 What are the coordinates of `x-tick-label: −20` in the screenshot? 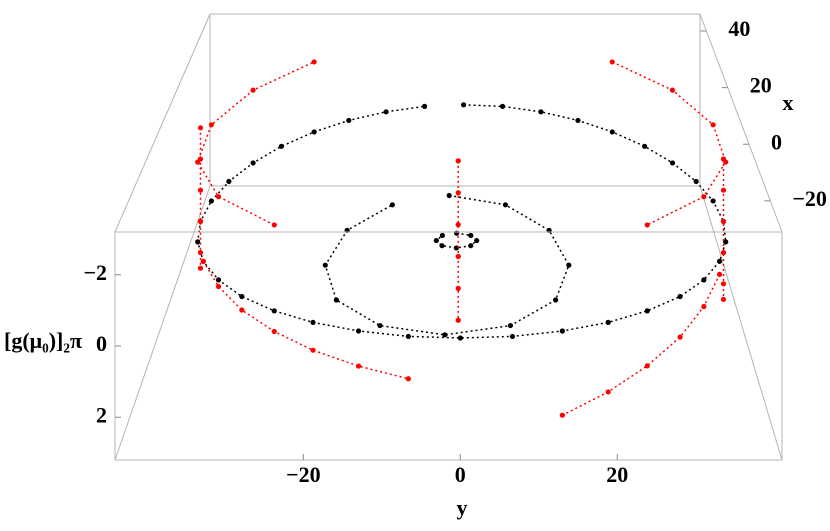 It's located at (809, 198).